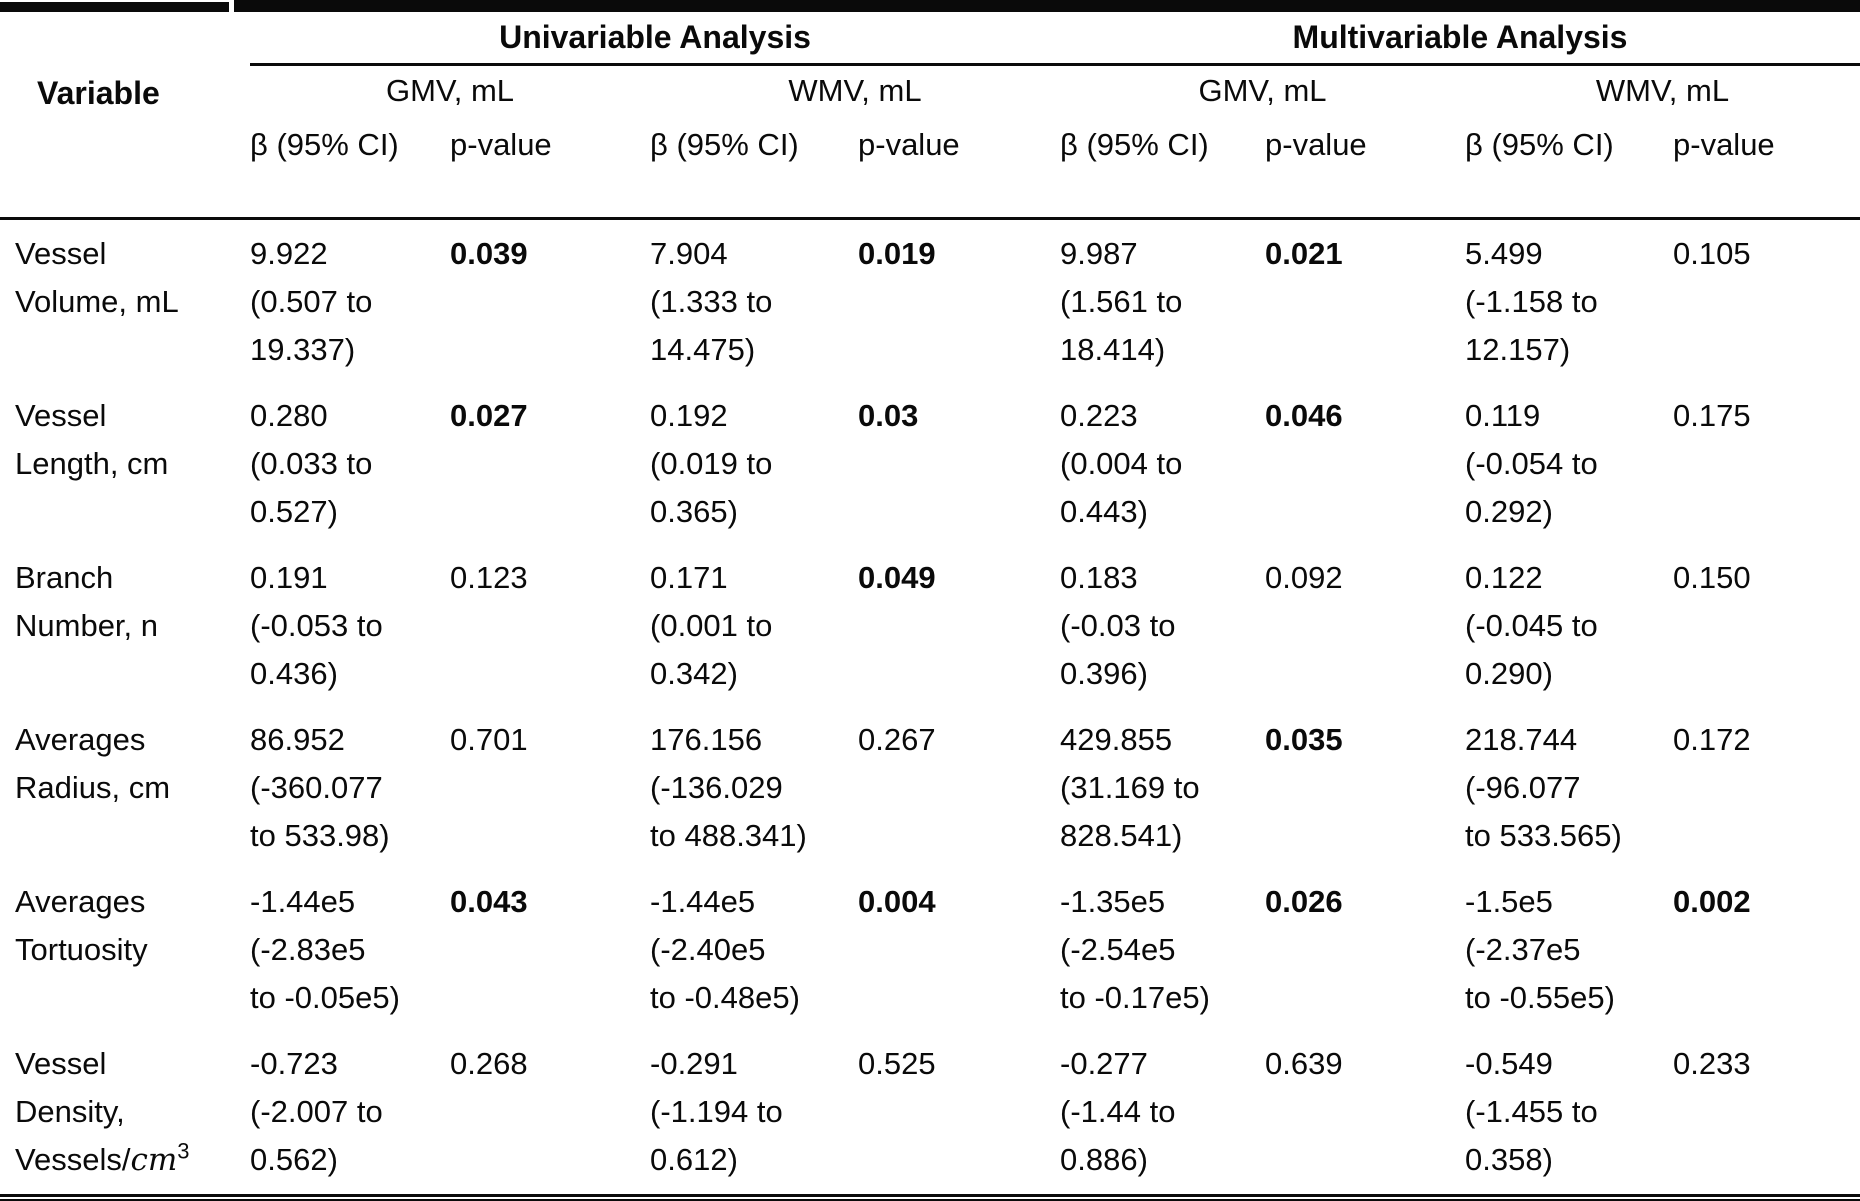 This screenshot has width=1860, height=1201. I want to click on cell-line: (-2.40e5, so click(708, 949).